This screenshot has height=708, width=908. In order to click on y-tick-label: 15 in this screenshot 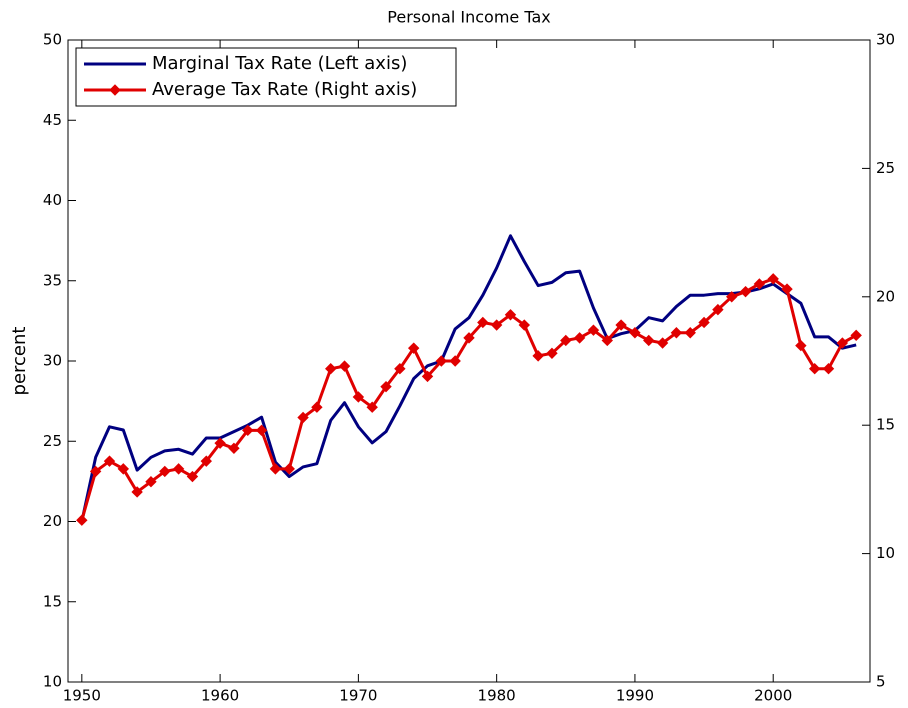, I will do `click(52, 601)`.